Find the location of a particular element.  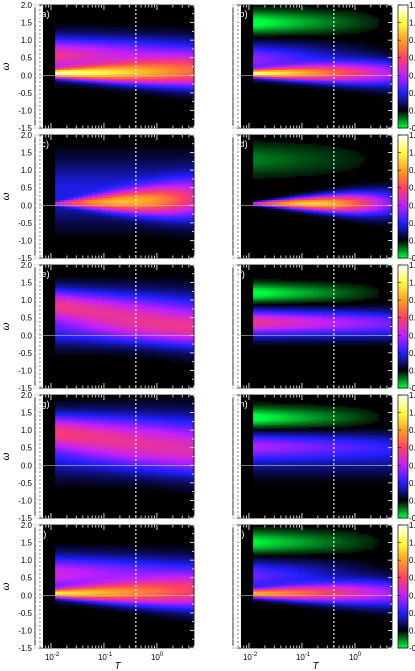

panel-e: (e) 2.0 1.5 1.0 0.5 0.0 -0.5 -1.0 -1.5 ω is located at coordinates (98, 327).